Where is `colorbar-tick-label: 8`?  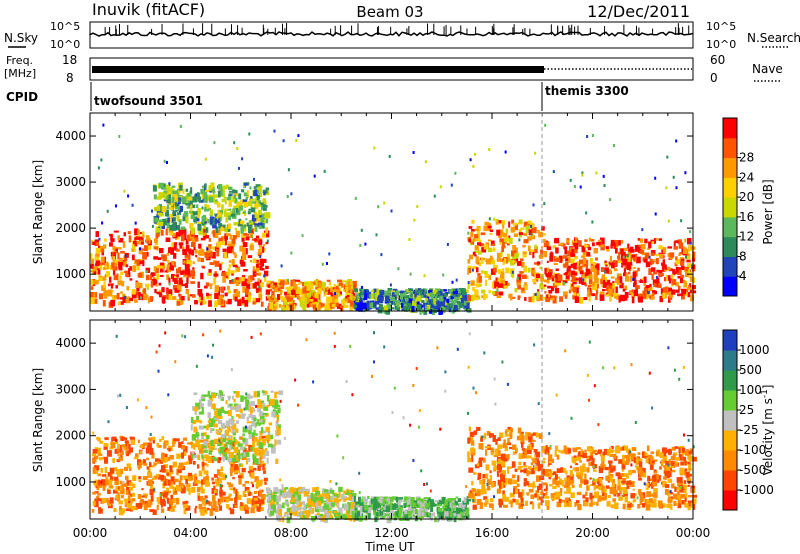
colorbar-tick-label: 8 is located at coordinates (743, 256).